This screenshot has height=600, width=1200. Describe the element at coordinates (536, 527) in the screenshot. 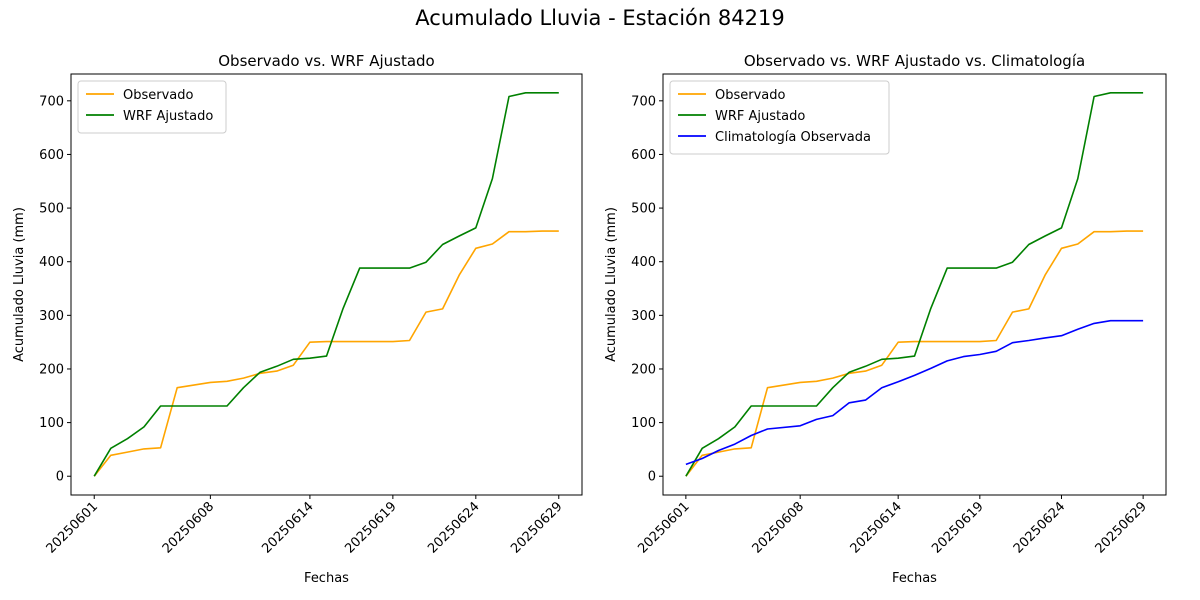

I see `x-tick-label: 20250629` at that location.